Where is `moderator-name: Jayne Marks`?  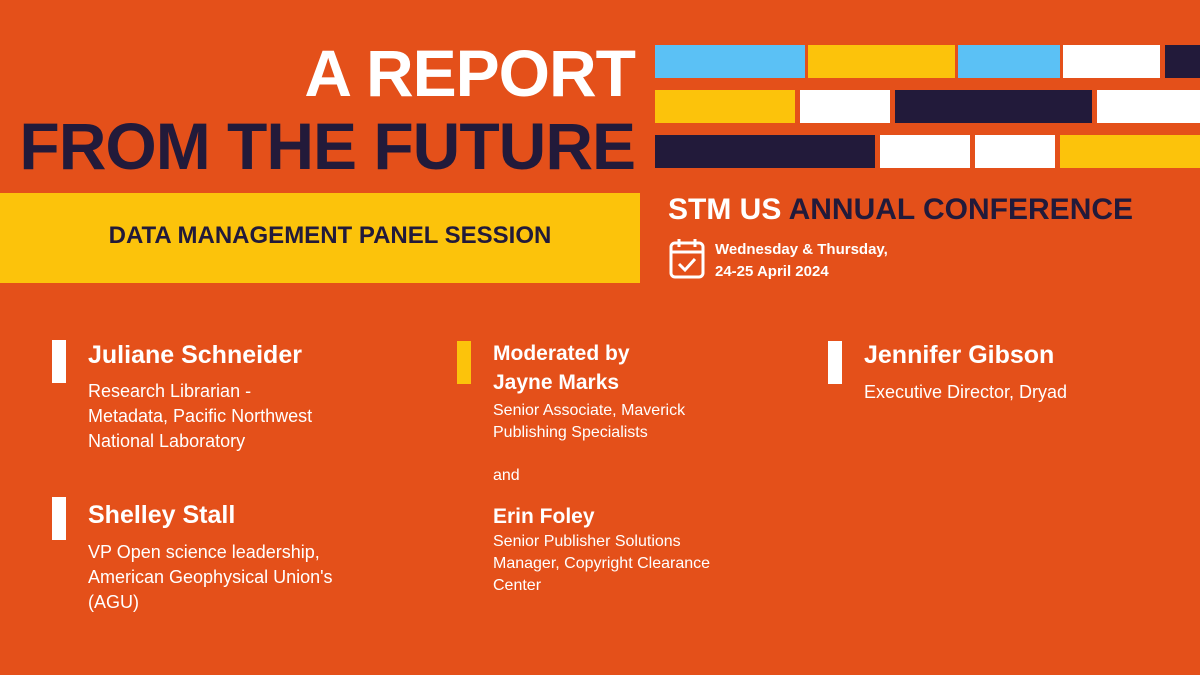 moderator-name: Jayne Marks is located at coordinates (556, 382).